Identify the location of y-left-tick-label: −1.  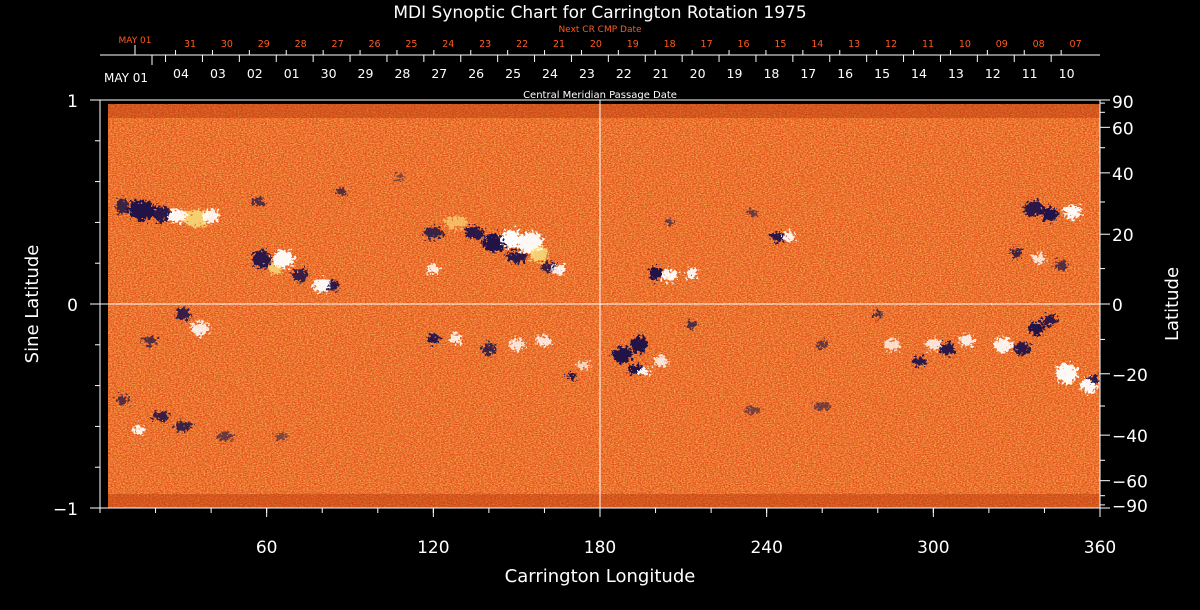
(65, 510).